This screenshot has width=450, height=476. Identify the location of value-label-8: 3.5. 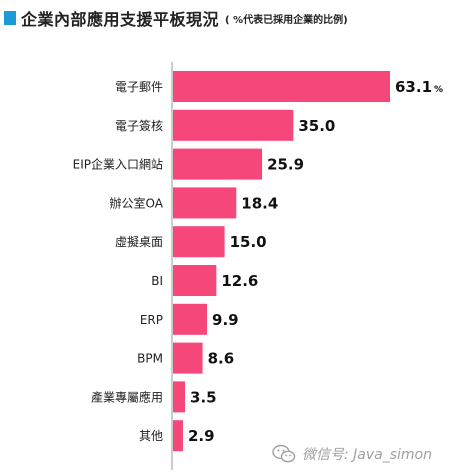
(203, 397).